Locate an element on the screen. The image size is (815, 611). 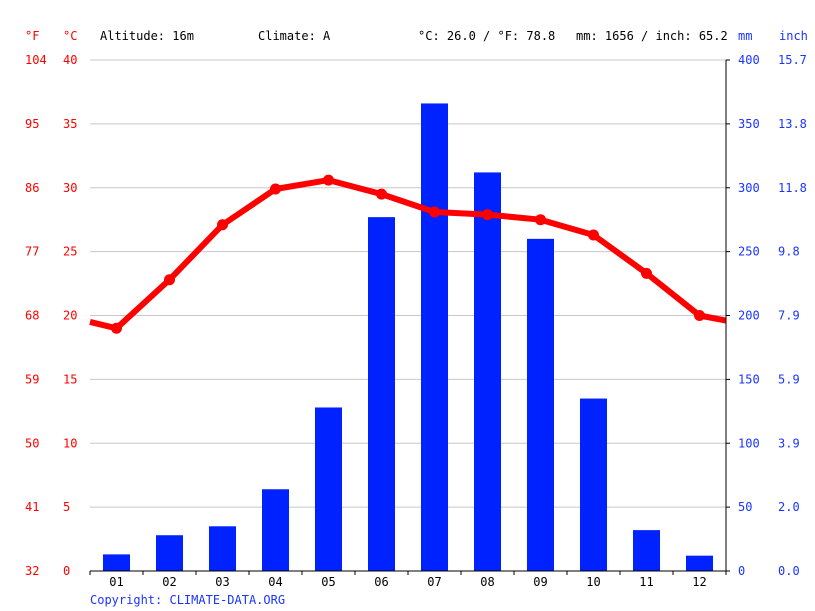
month-tick-label: 02 is located at coordinates (169, 582).